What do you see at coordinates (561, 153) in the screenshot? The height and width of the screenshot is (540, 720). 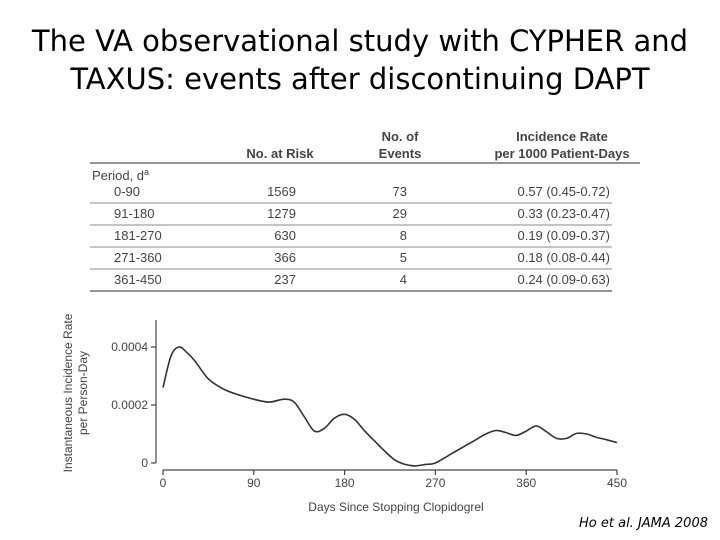 I see `col-header-rate-line2: per 1000 Patient-Days` at bounding box center [561, 153].